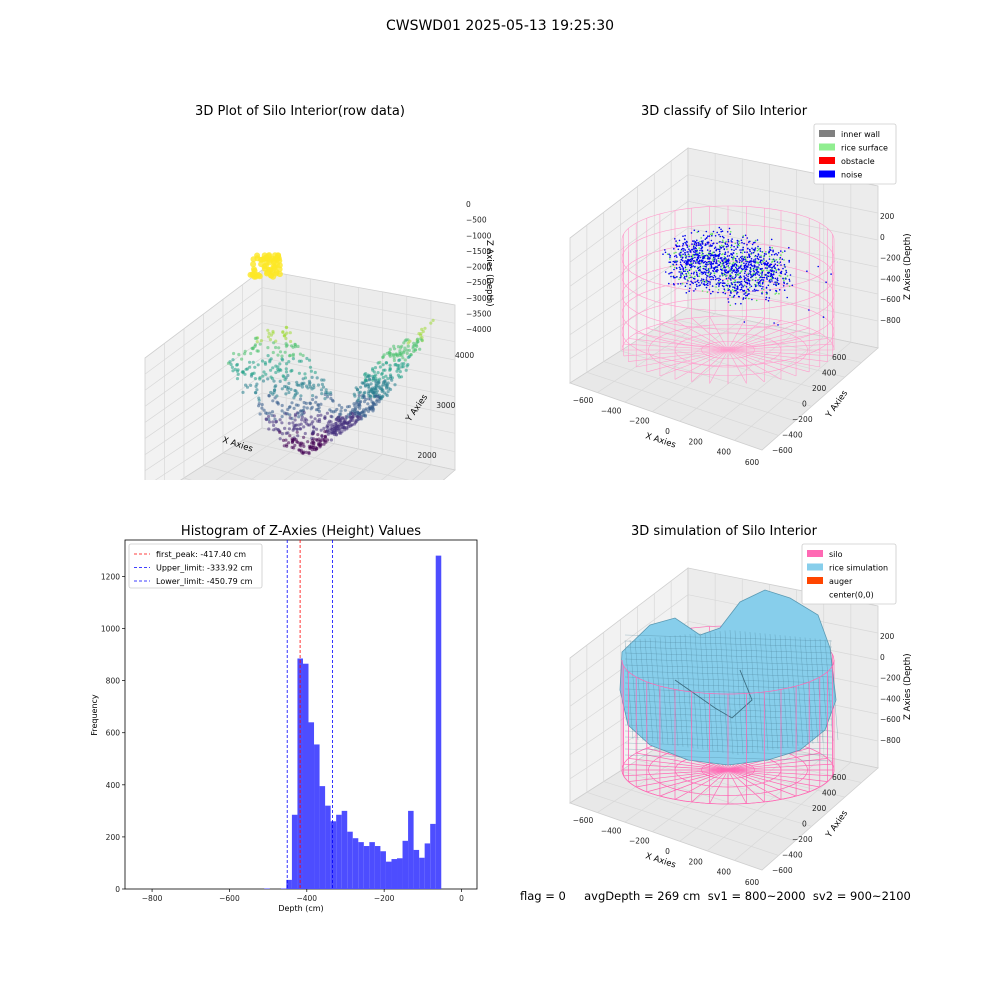 The height and width of the screenshot is (1000, 1000). I want to click on cls-z-tick-label: 200, so click(887, 216).